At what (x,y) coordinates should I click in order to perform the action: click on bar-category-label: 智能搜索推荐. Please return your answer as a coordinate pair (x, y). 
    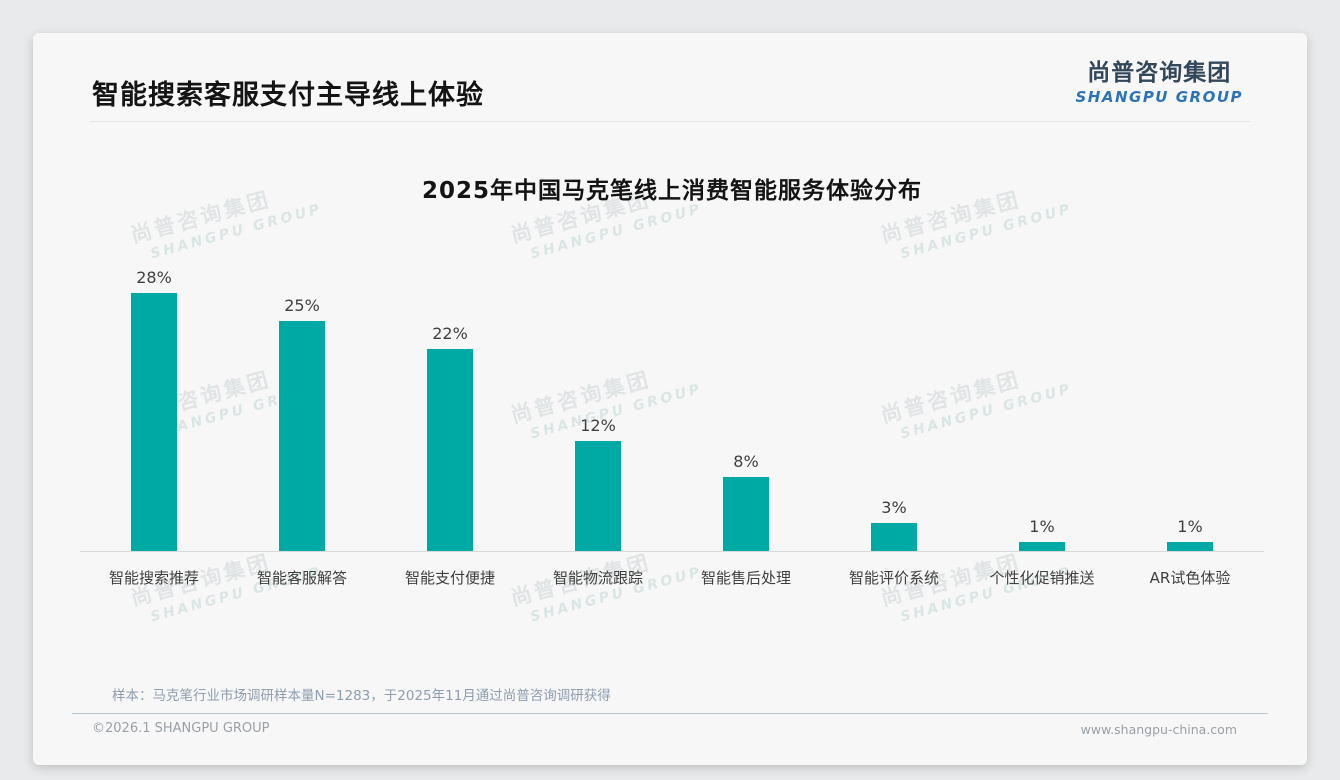
    Looking at the image, I should click on (153, 578).